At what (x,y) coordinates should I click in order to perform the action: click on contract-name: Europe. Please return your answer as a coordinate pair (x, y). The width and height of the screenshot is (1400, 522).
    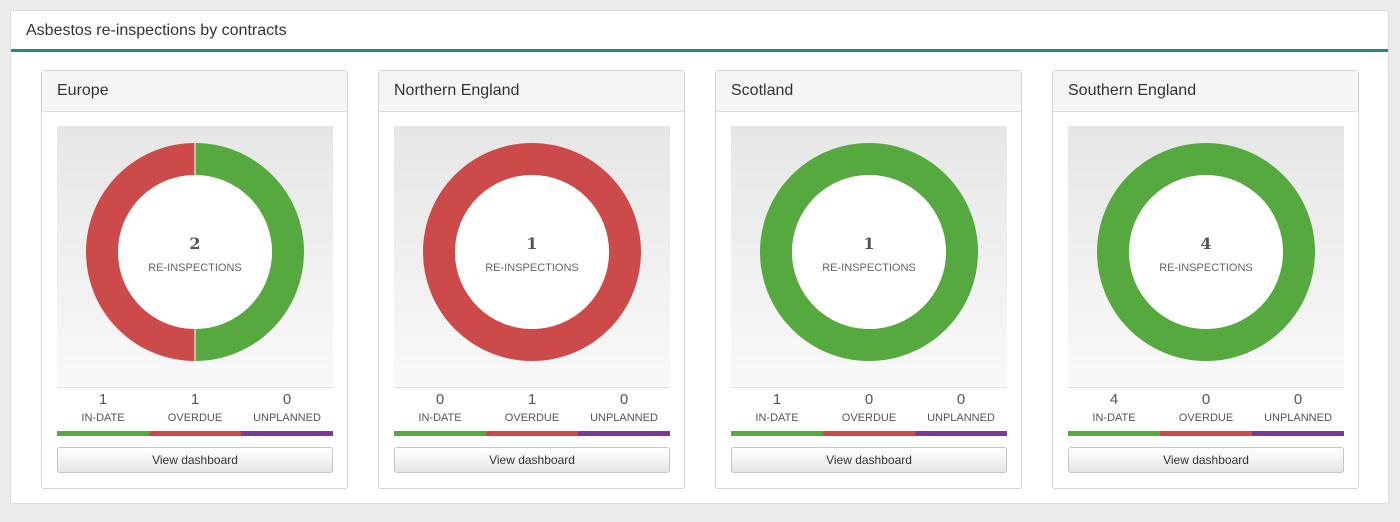
    Looking at the image, I should click on (194, 91).